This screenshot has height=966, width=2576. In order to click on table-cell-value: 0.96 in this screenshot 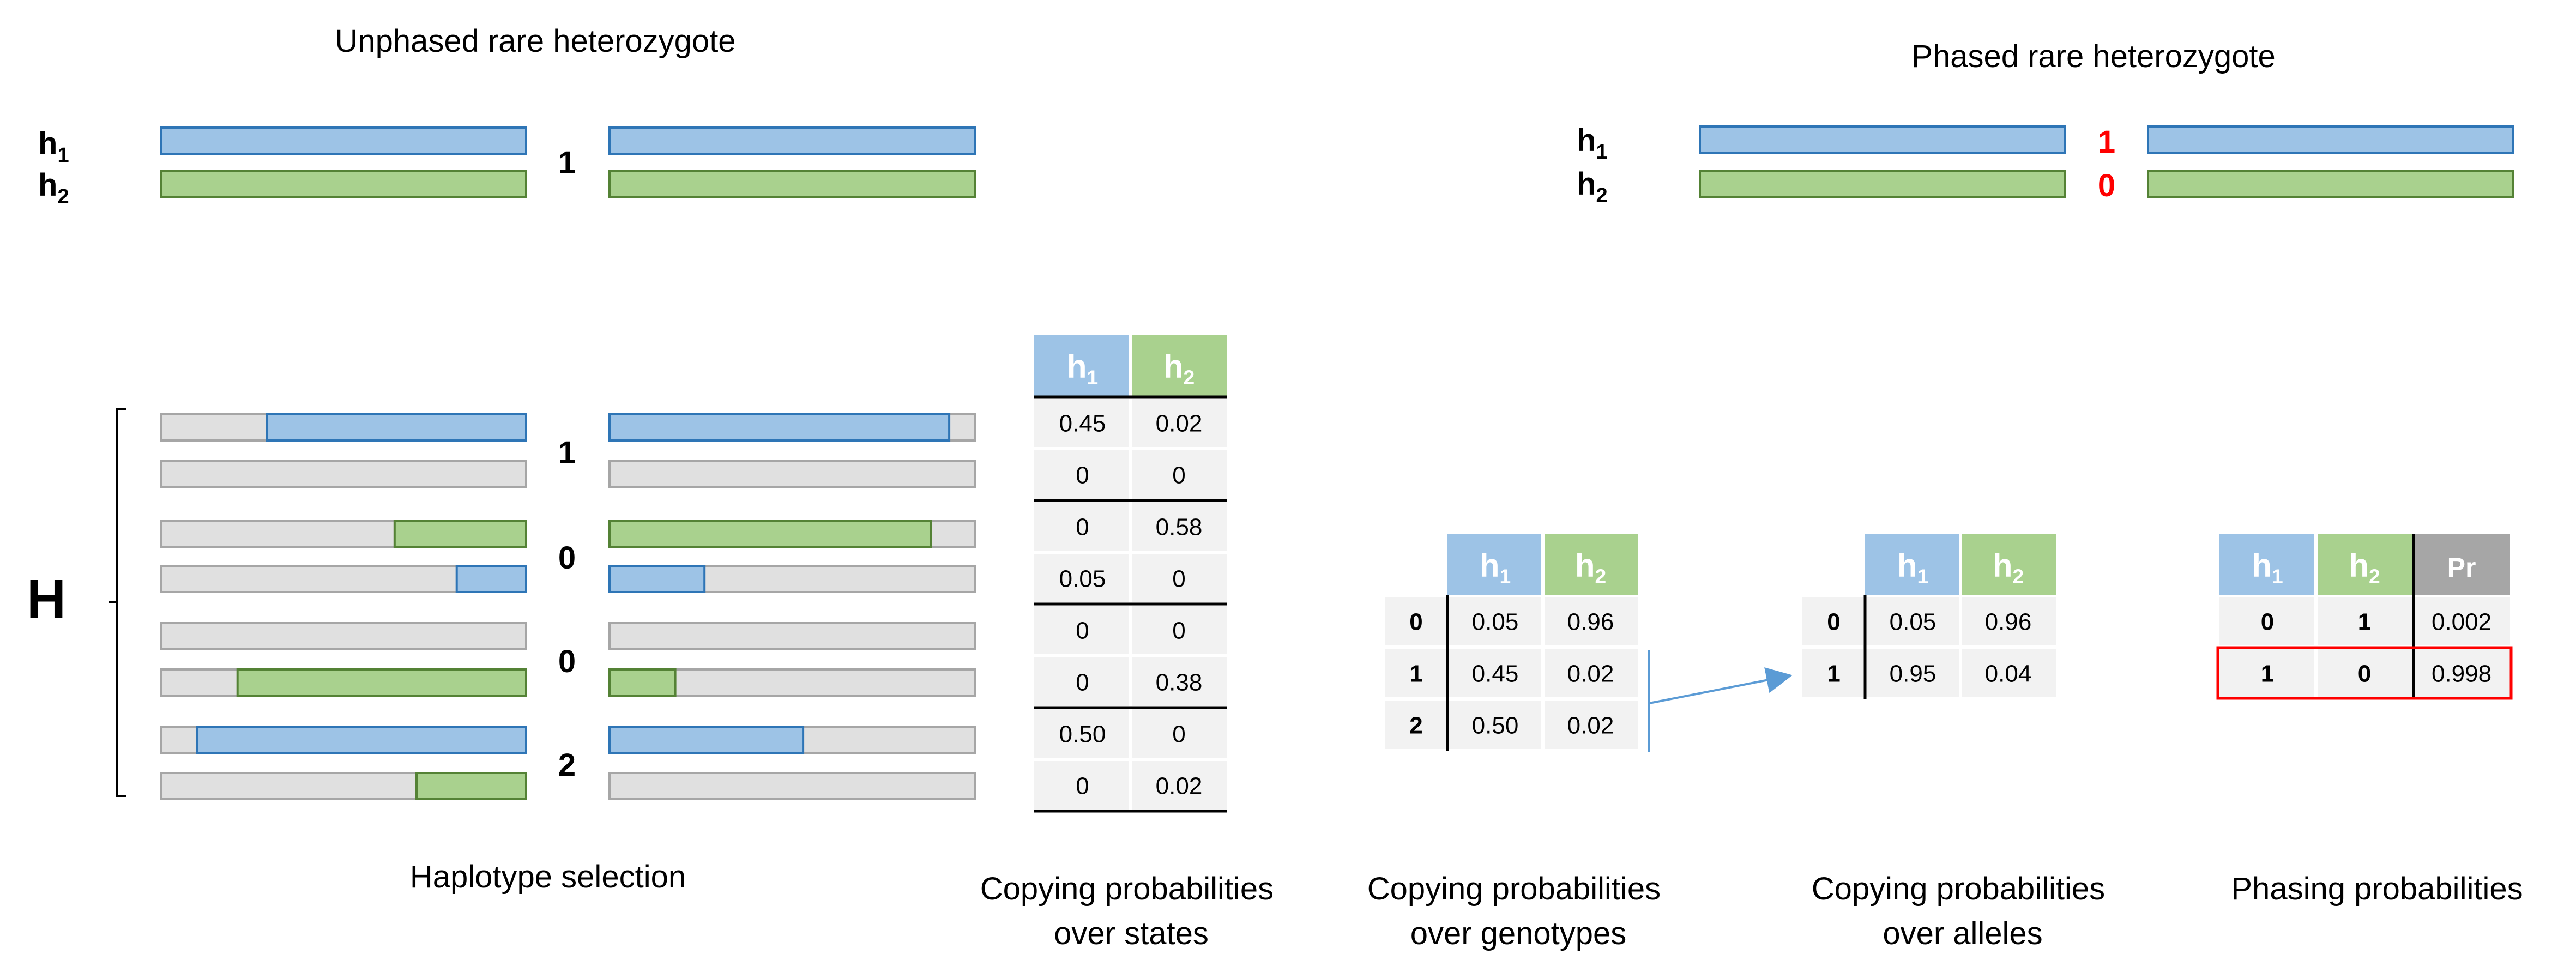, I will do `click(2009, 622)`.